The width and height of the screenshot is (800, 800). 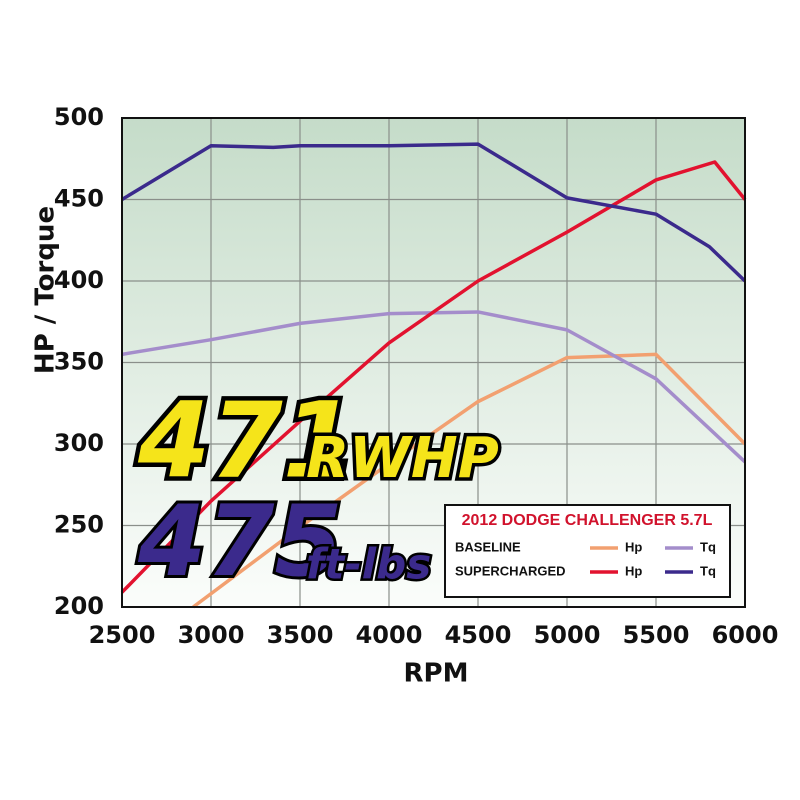 I want to click on annotation: ft-lbs, so click(x=368, y=564).